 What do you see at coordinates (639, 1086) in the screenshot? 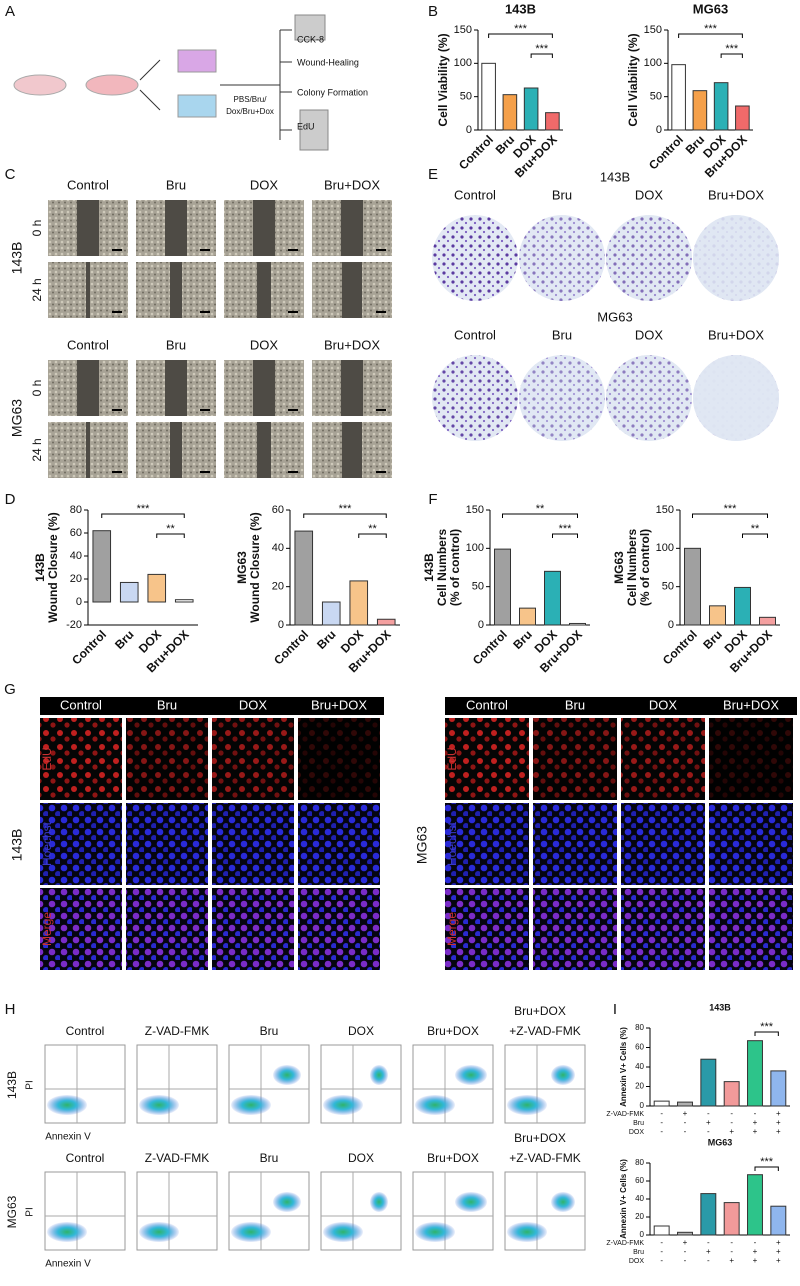
I see `y-tick-label: 20` at bounding box center [639, 1086].